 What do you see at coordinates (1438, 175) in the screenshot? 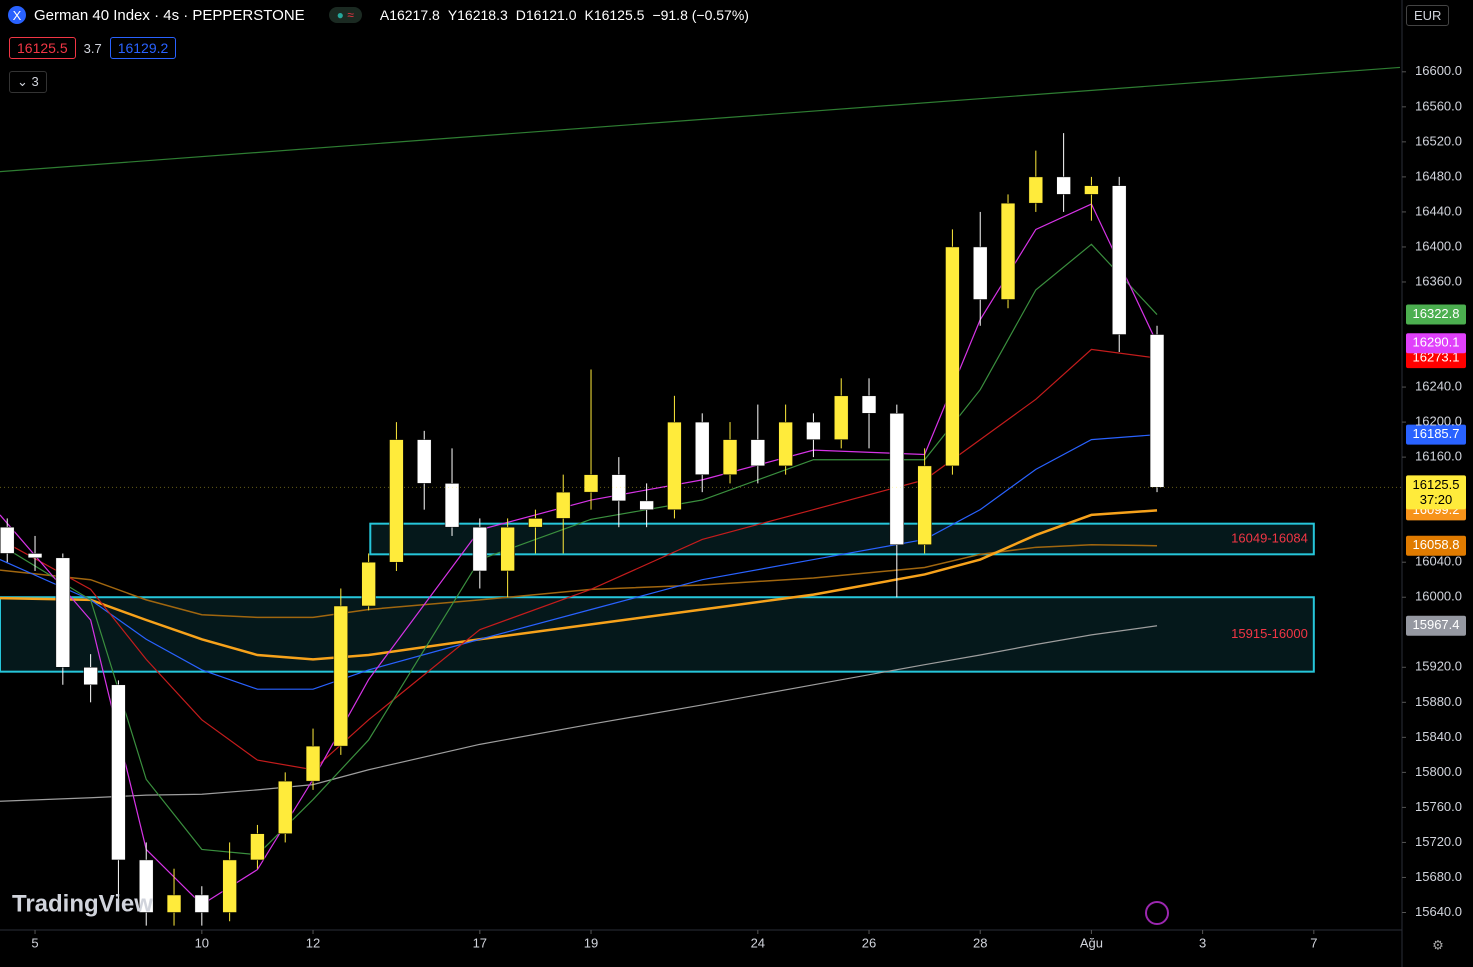
I see `y-tick-label: 16480.0` at bounding box center [1438, 175].